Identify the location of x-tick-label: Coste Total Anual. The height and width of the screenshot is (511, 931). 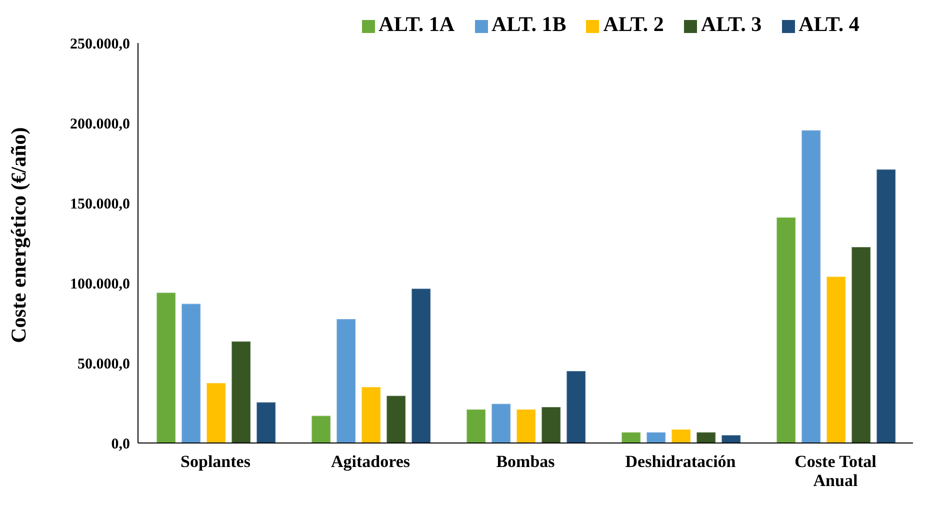
(835, 471).